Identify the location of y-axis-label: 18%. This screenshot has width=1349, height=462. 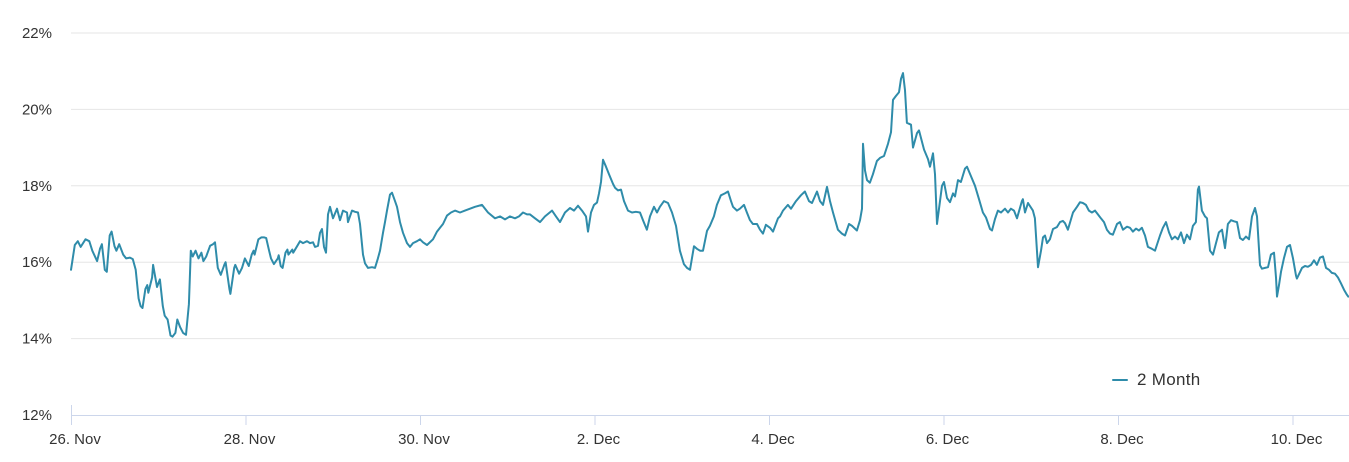
(37, 186).